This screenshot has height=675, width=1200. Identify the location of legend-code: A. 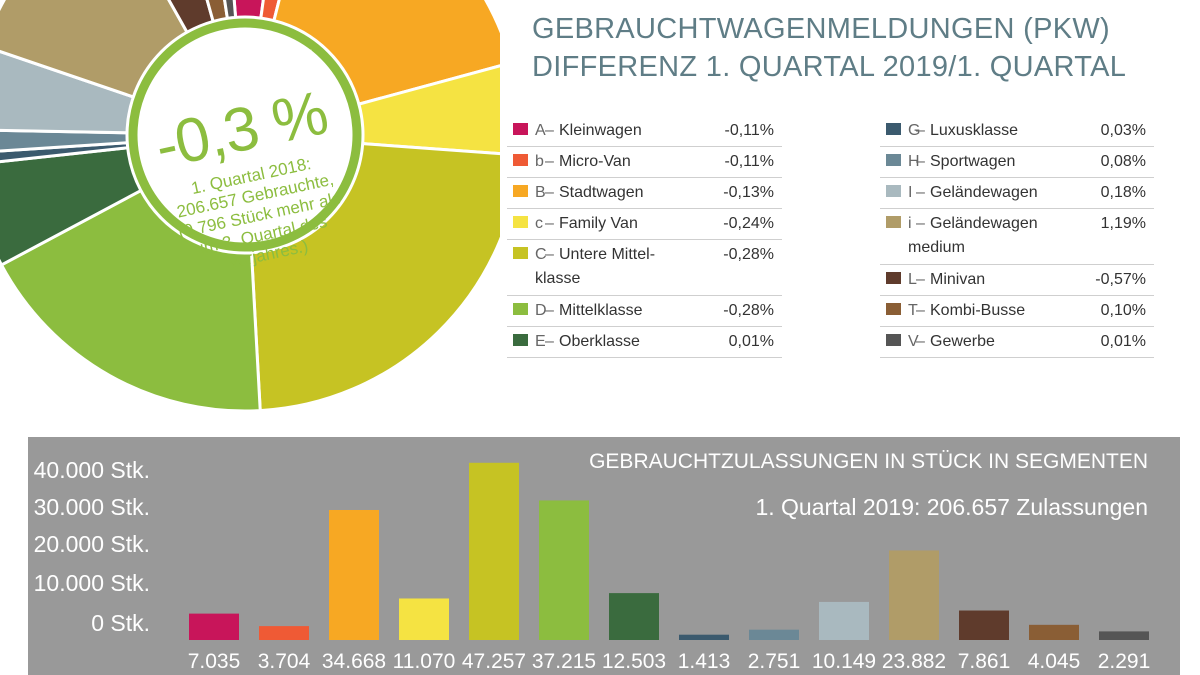
(540, 130).